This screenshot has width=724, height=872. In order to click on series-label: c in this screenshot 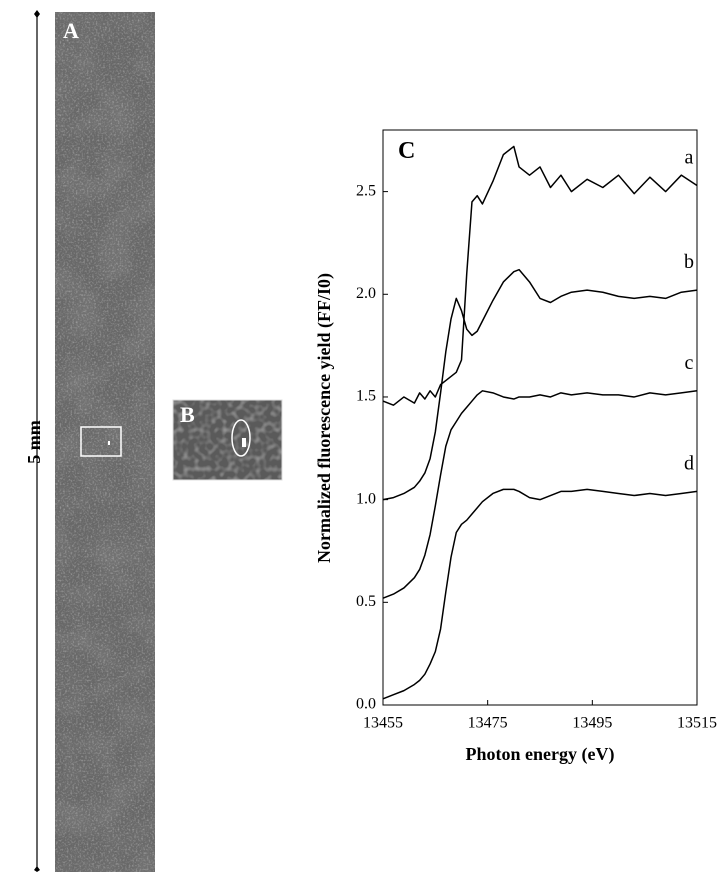, I will do `click(689, 363)`.